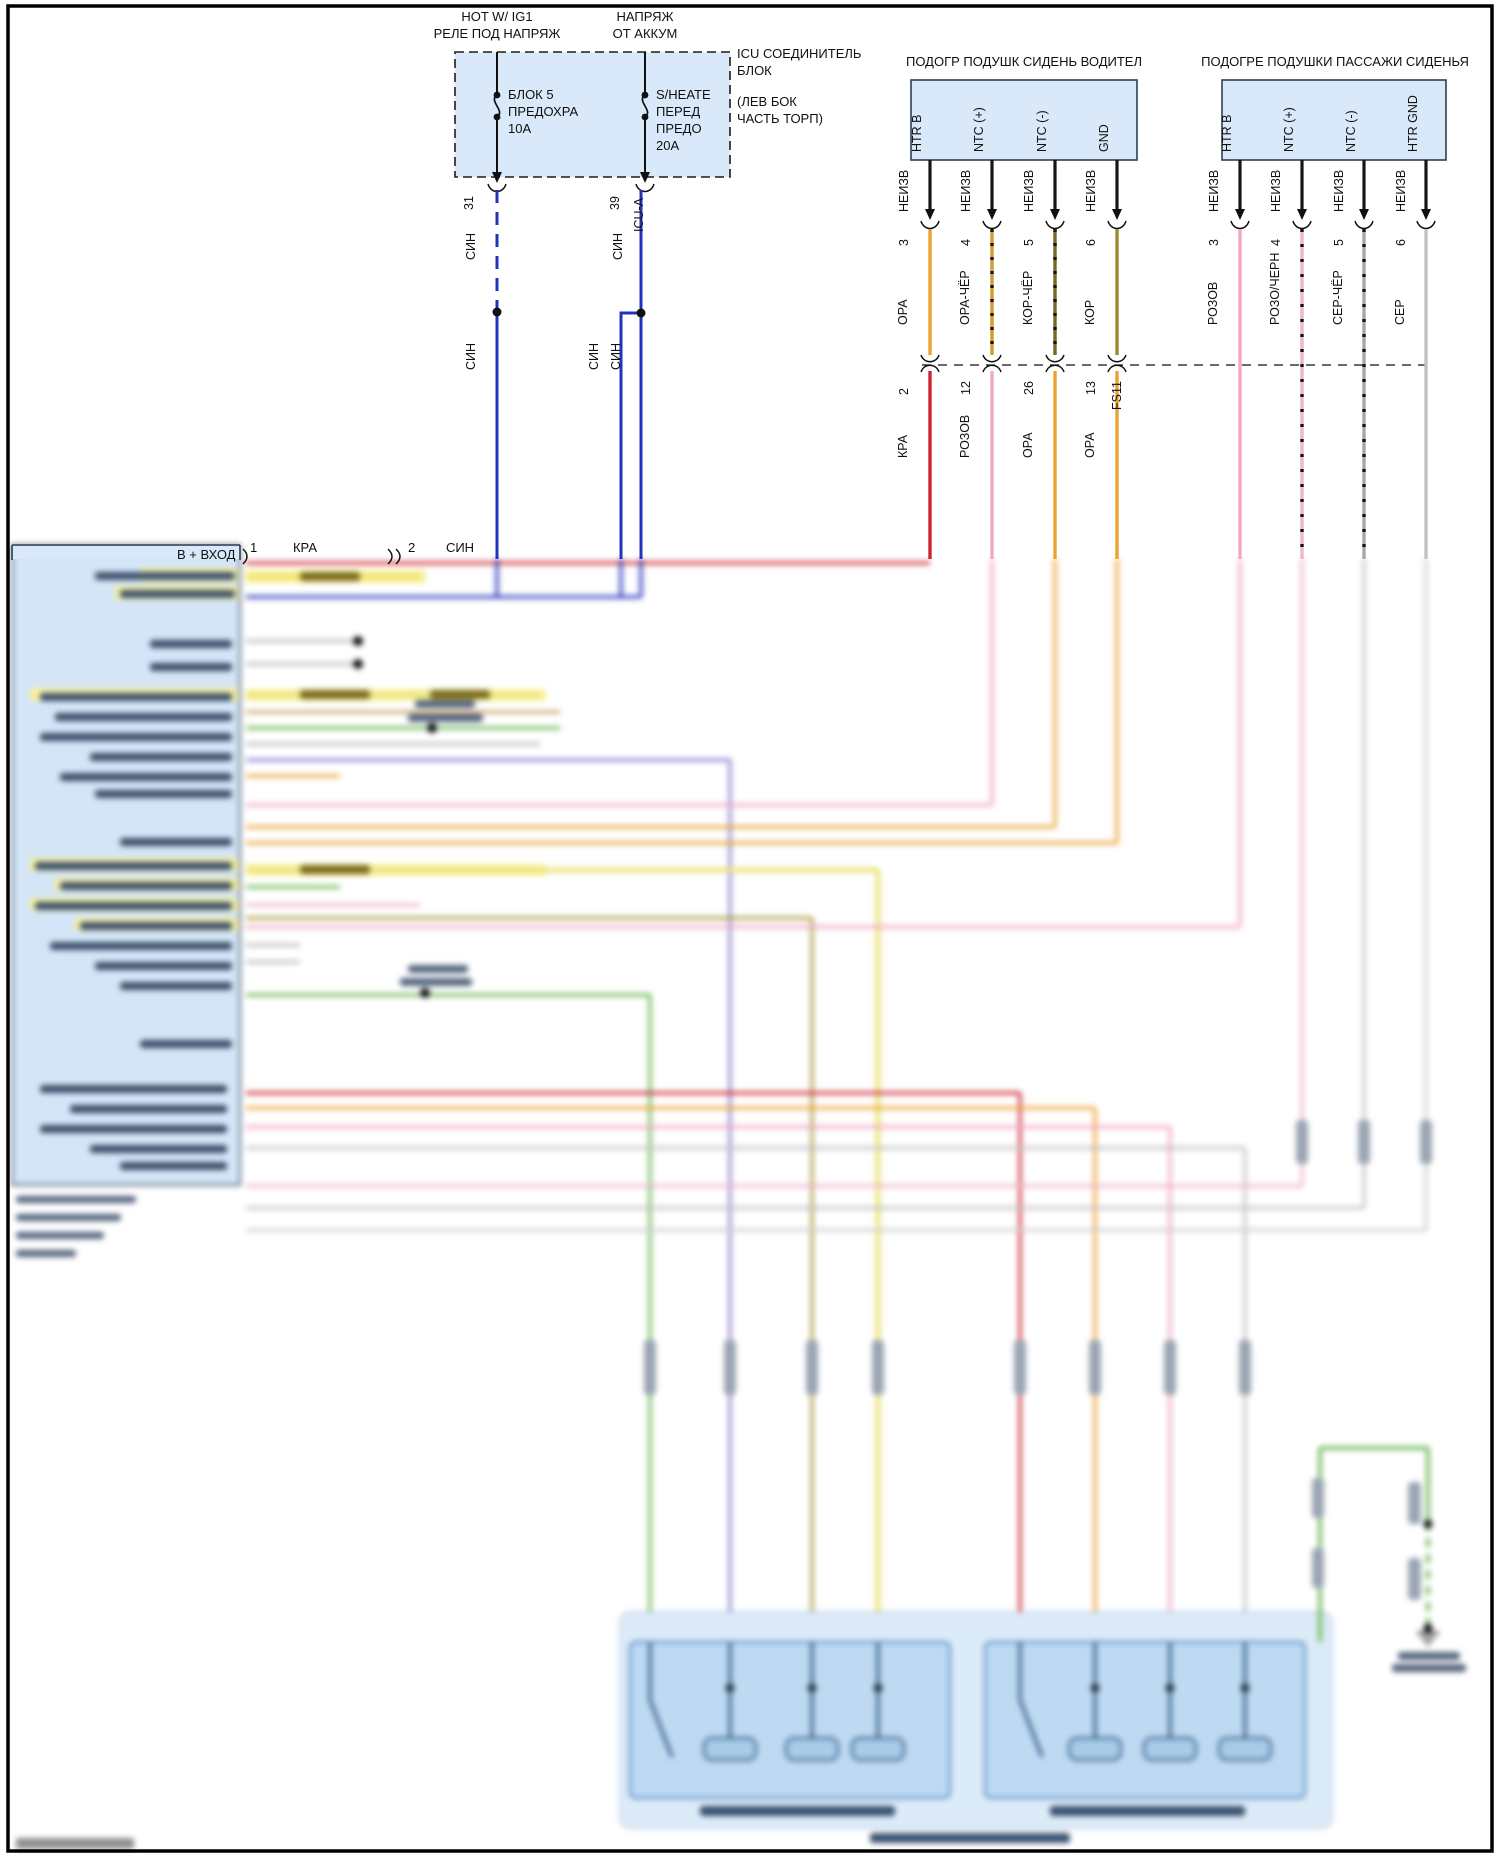 This screenshot has height=1861, width=1500. I want to click on driver-pin-num-5: 5, so click(1029, 242).